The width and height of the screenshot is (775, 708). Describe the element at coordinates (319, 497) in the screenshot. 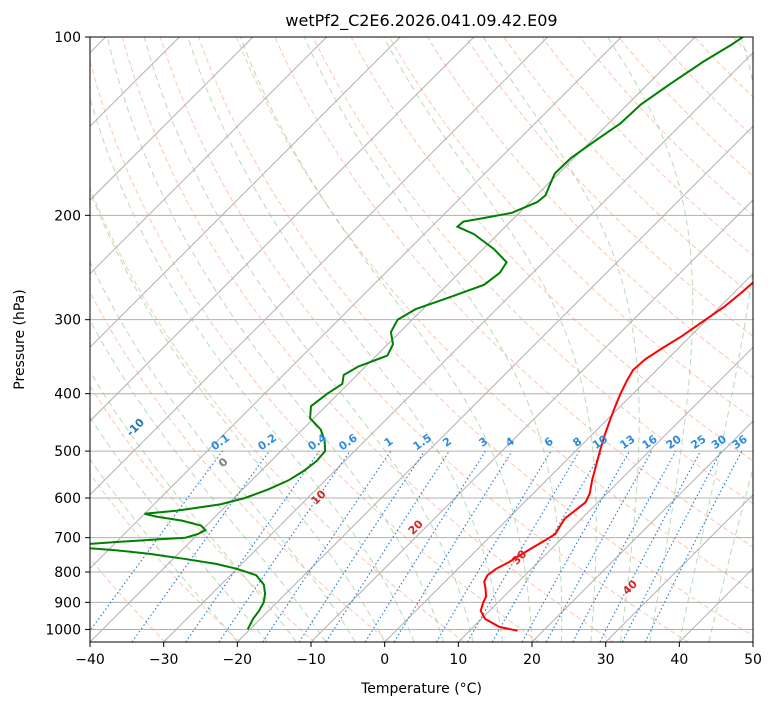

I see `dry-adiabat-label: 10` at that location.